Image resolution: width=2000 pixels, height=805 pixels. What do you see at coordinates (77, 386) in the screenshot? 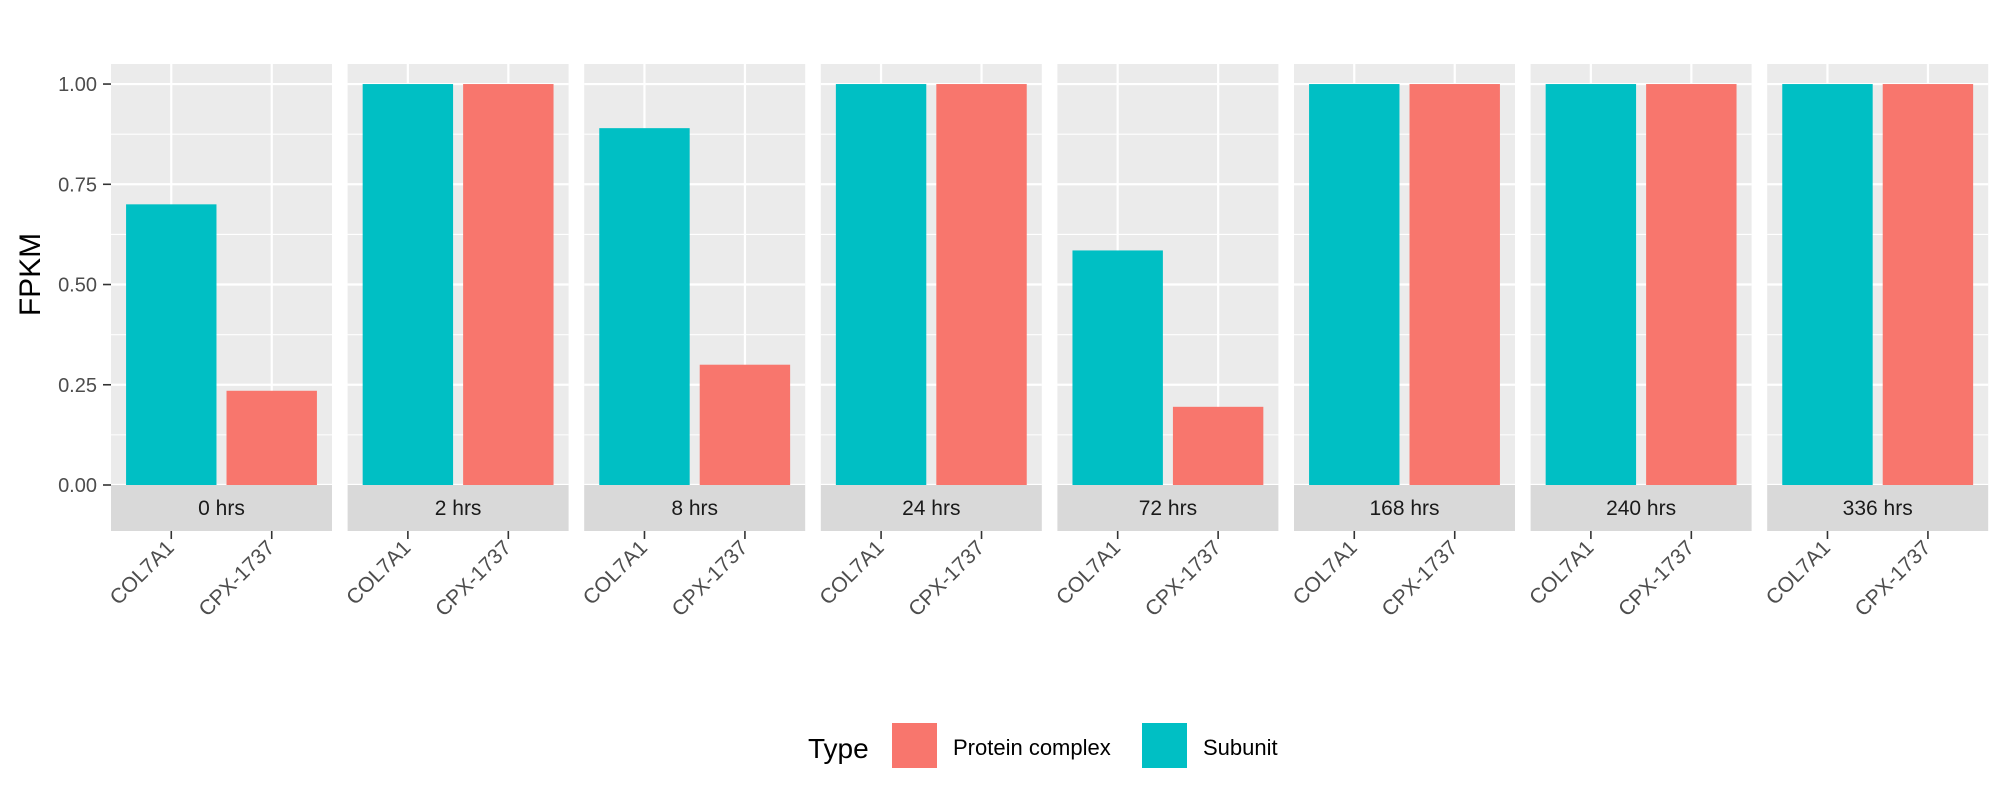
I see `y-tick-label: 0.25` at bounding box center [77, 386].